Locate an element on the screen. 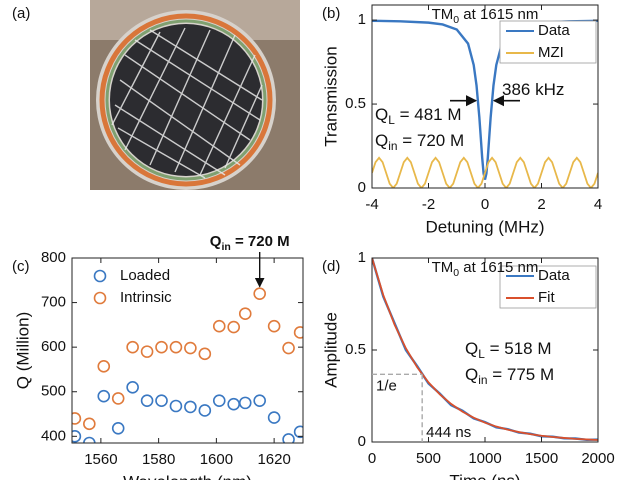  x-tick-label: 1620 is located at coordinates (273, 459).